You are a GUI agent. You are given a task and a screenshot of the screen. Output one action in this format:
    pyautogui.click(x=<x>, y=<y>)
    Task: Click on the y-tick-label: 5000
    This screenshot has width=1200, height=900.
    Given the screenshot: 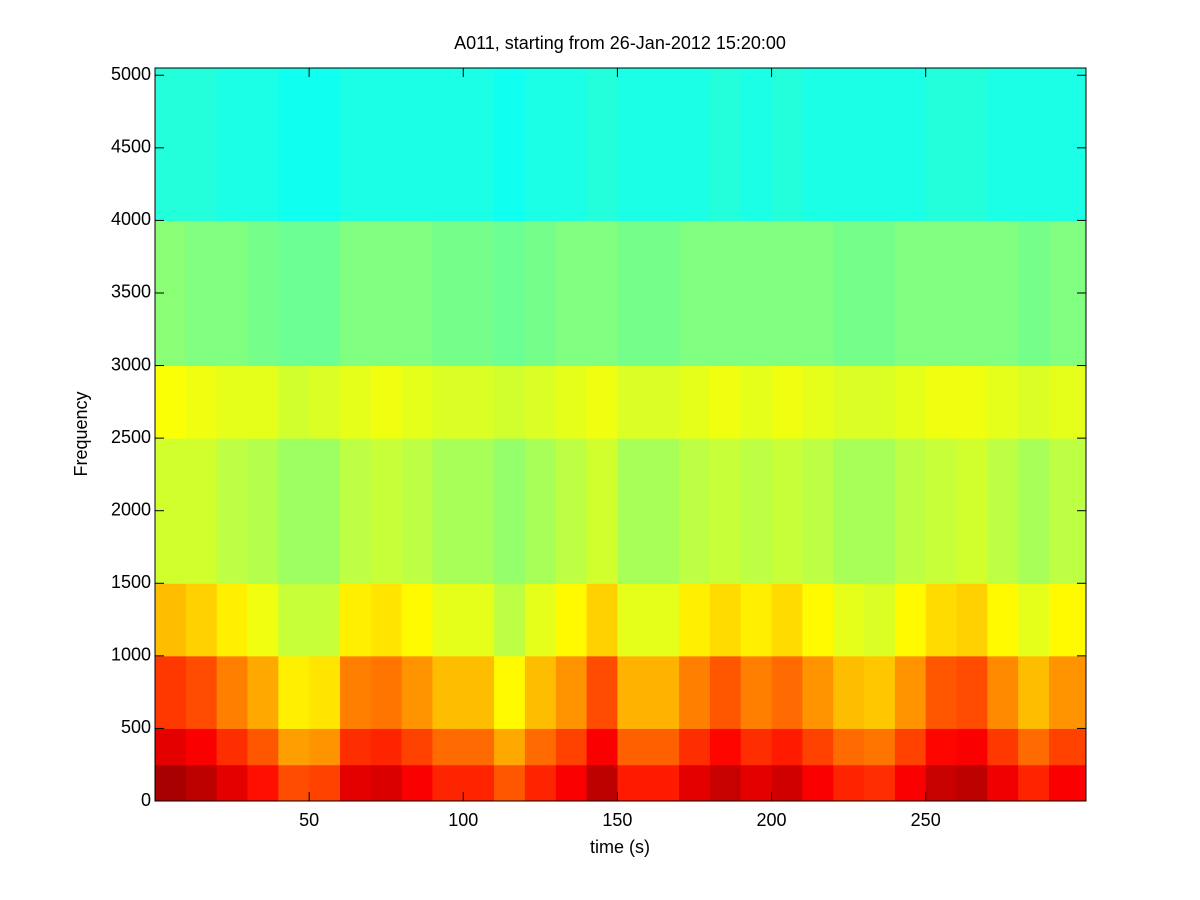 What is the action you would take?
    pyautogui.click(x=131, y=74)
    